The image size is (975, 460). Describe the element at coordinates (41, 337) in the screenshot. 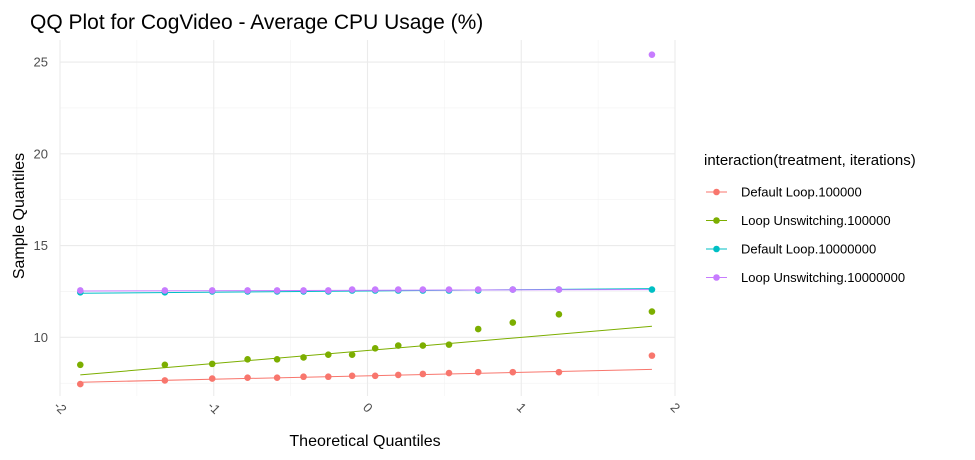

I see `y-tick-label: 10` at that location.